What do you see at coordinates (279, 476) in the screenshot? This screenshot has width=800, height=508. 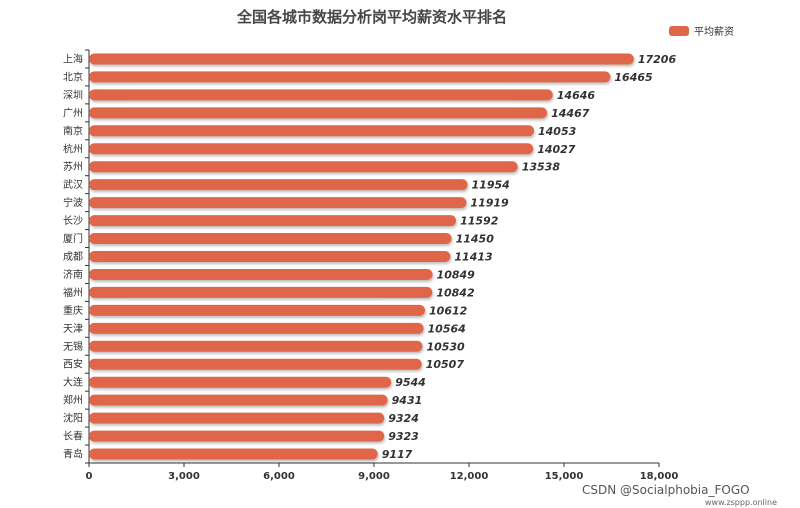 I see `x-tick-label: 6,000` at bounding box center [279, 476].